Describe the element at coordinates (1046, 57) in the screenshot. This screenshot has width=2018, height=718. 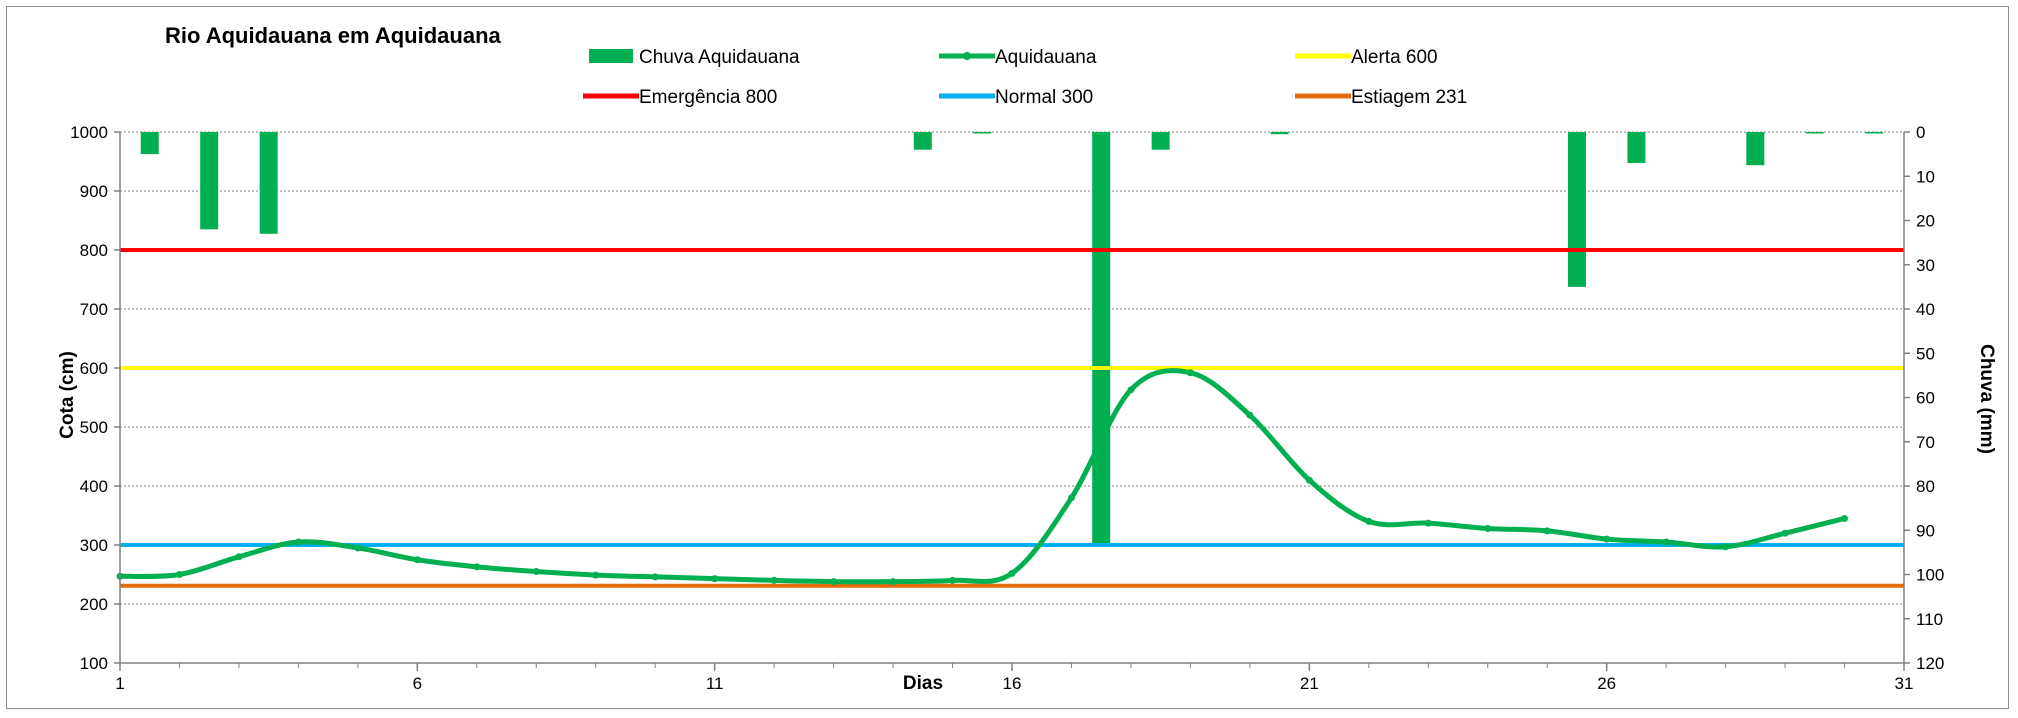
I see `legend-label: Aquidauana` at that location.